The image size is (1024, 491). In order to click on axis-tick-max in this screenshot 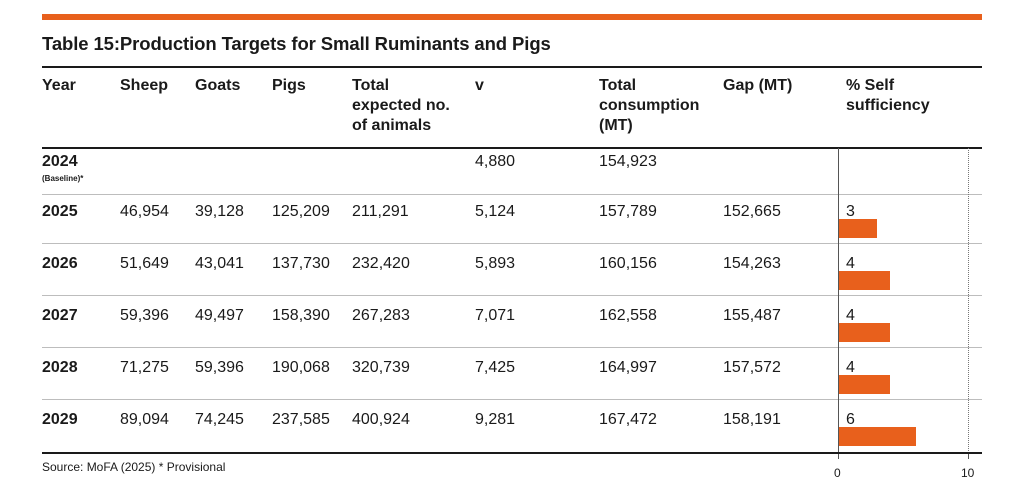, I will do `click(968, 456)`.